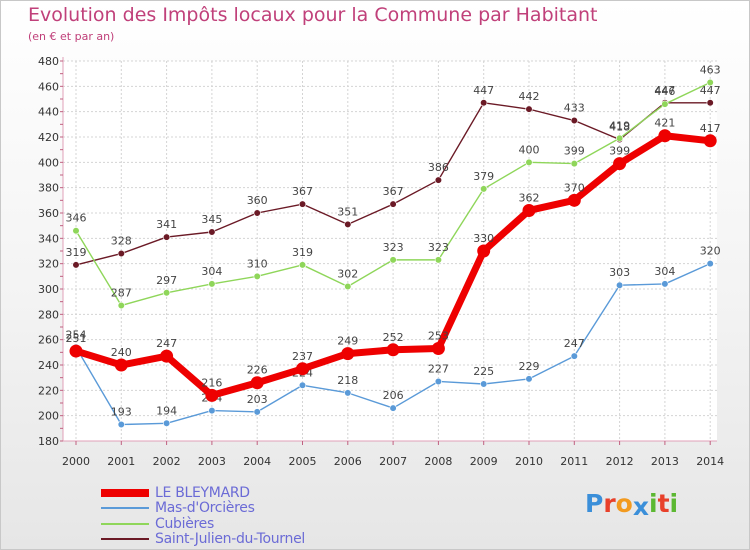 The width and height of the screenshot is (750, 550). Describe the element at coordinates (48, 86) in the screenshot. I see `y-tick-label: 460` at that location.